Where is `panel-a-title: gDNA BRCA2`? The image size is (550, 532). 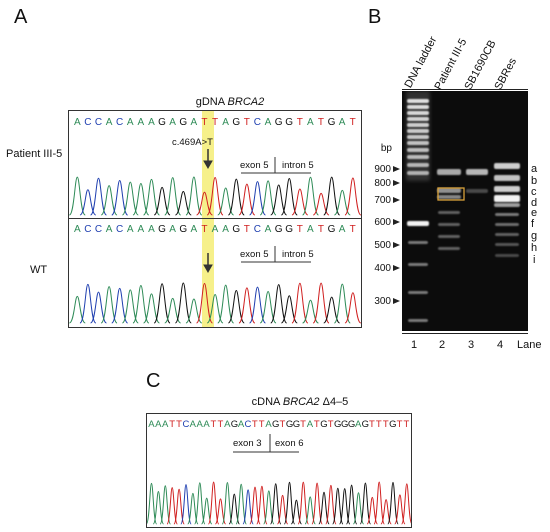 panel-a-title: gDNA BRCA2 is located at coordinates (230, 102).